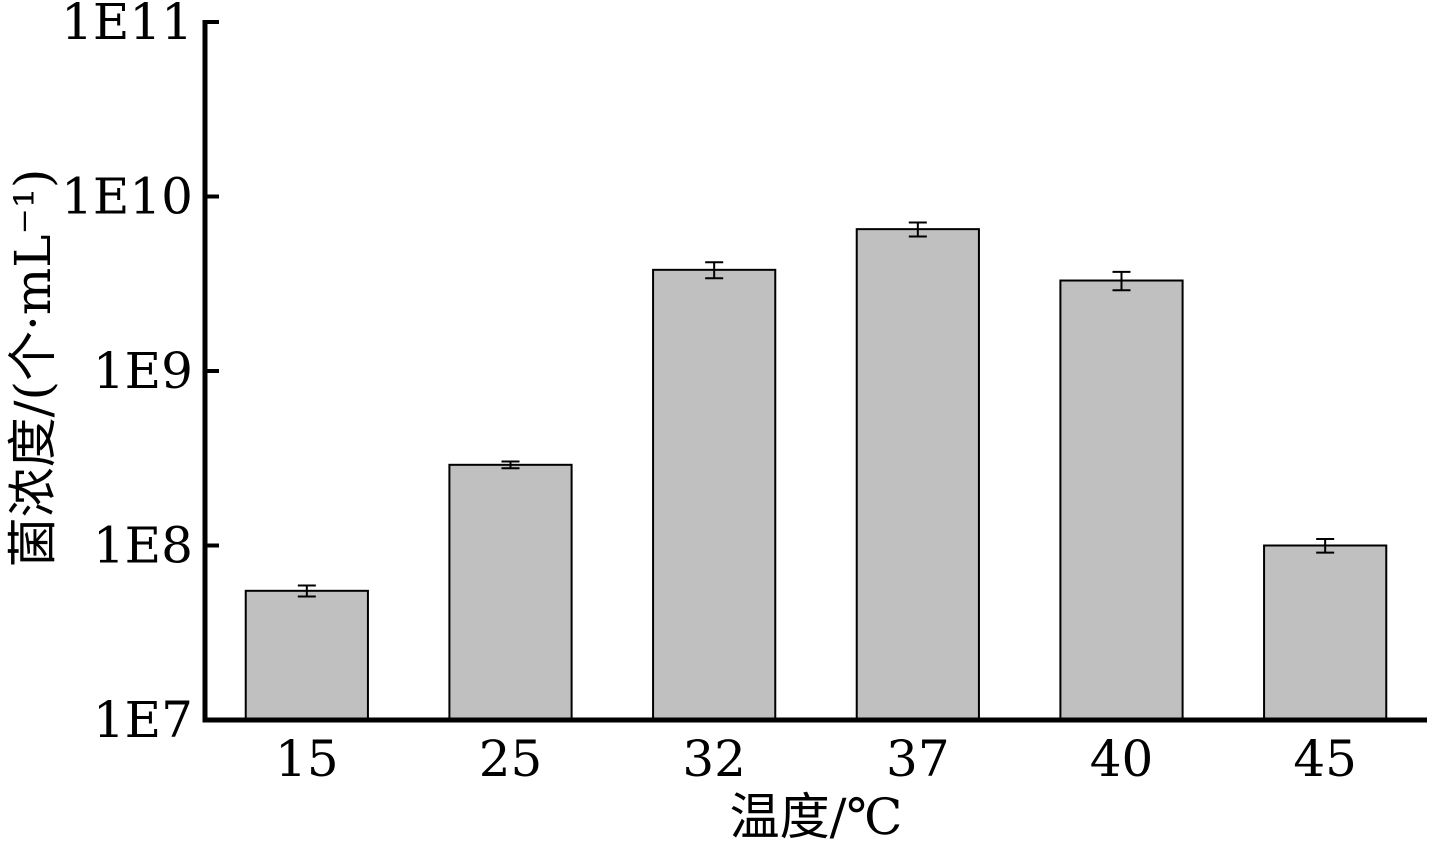  I want to click on x-tick-label: 15, so click(307, 759).